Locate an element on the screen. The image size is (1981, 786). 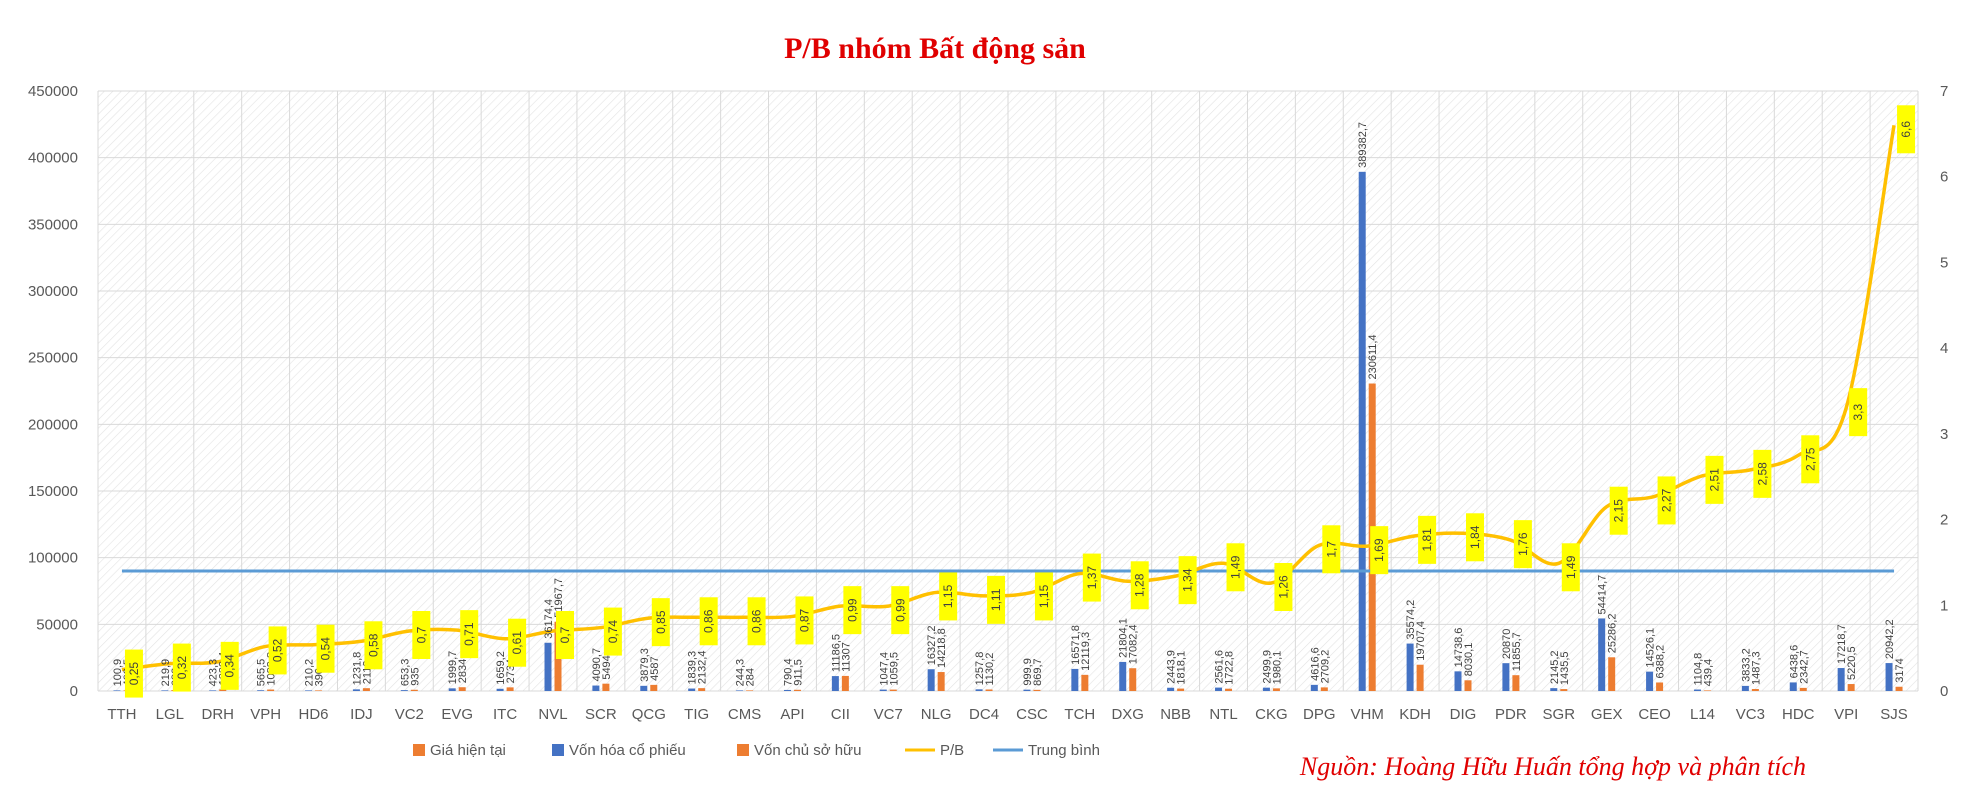
bar-label-von-hoa: 1104,8 is located at coordinates (1698, 669).